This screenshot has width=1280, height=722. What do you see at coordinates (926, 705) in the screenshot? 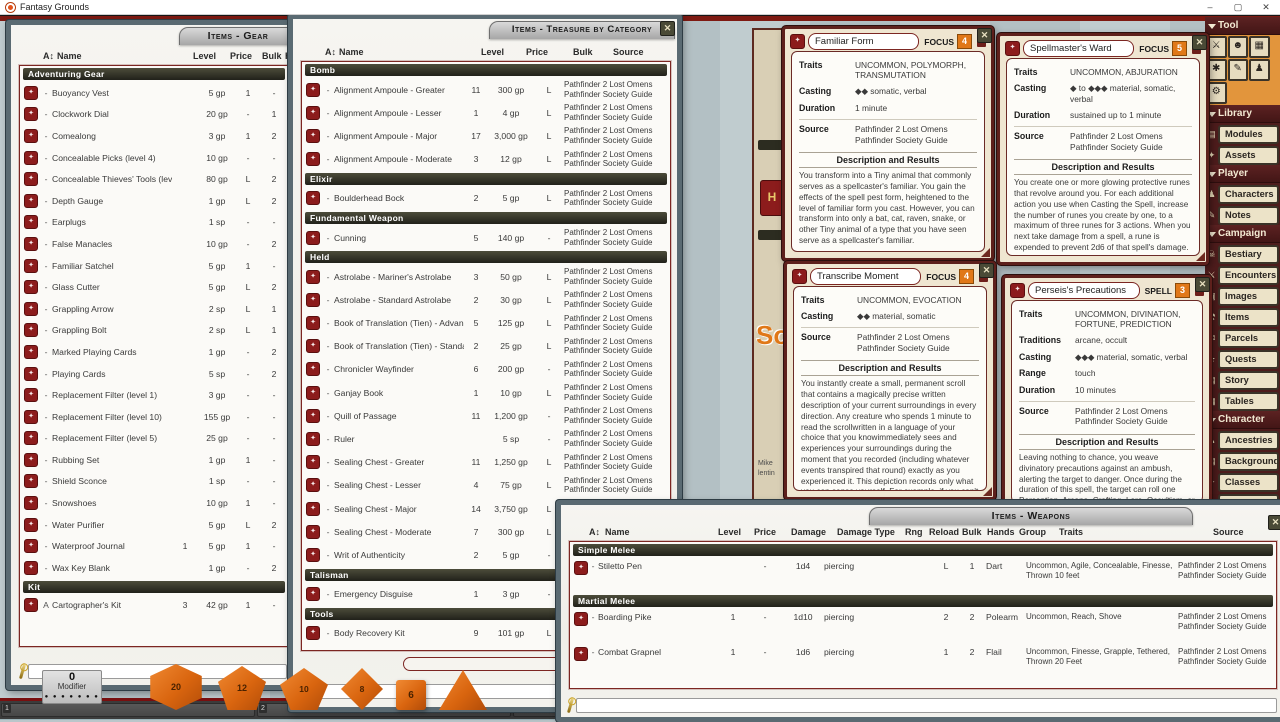
I see `weapons-filter-input` at bounding box center [926, 705].